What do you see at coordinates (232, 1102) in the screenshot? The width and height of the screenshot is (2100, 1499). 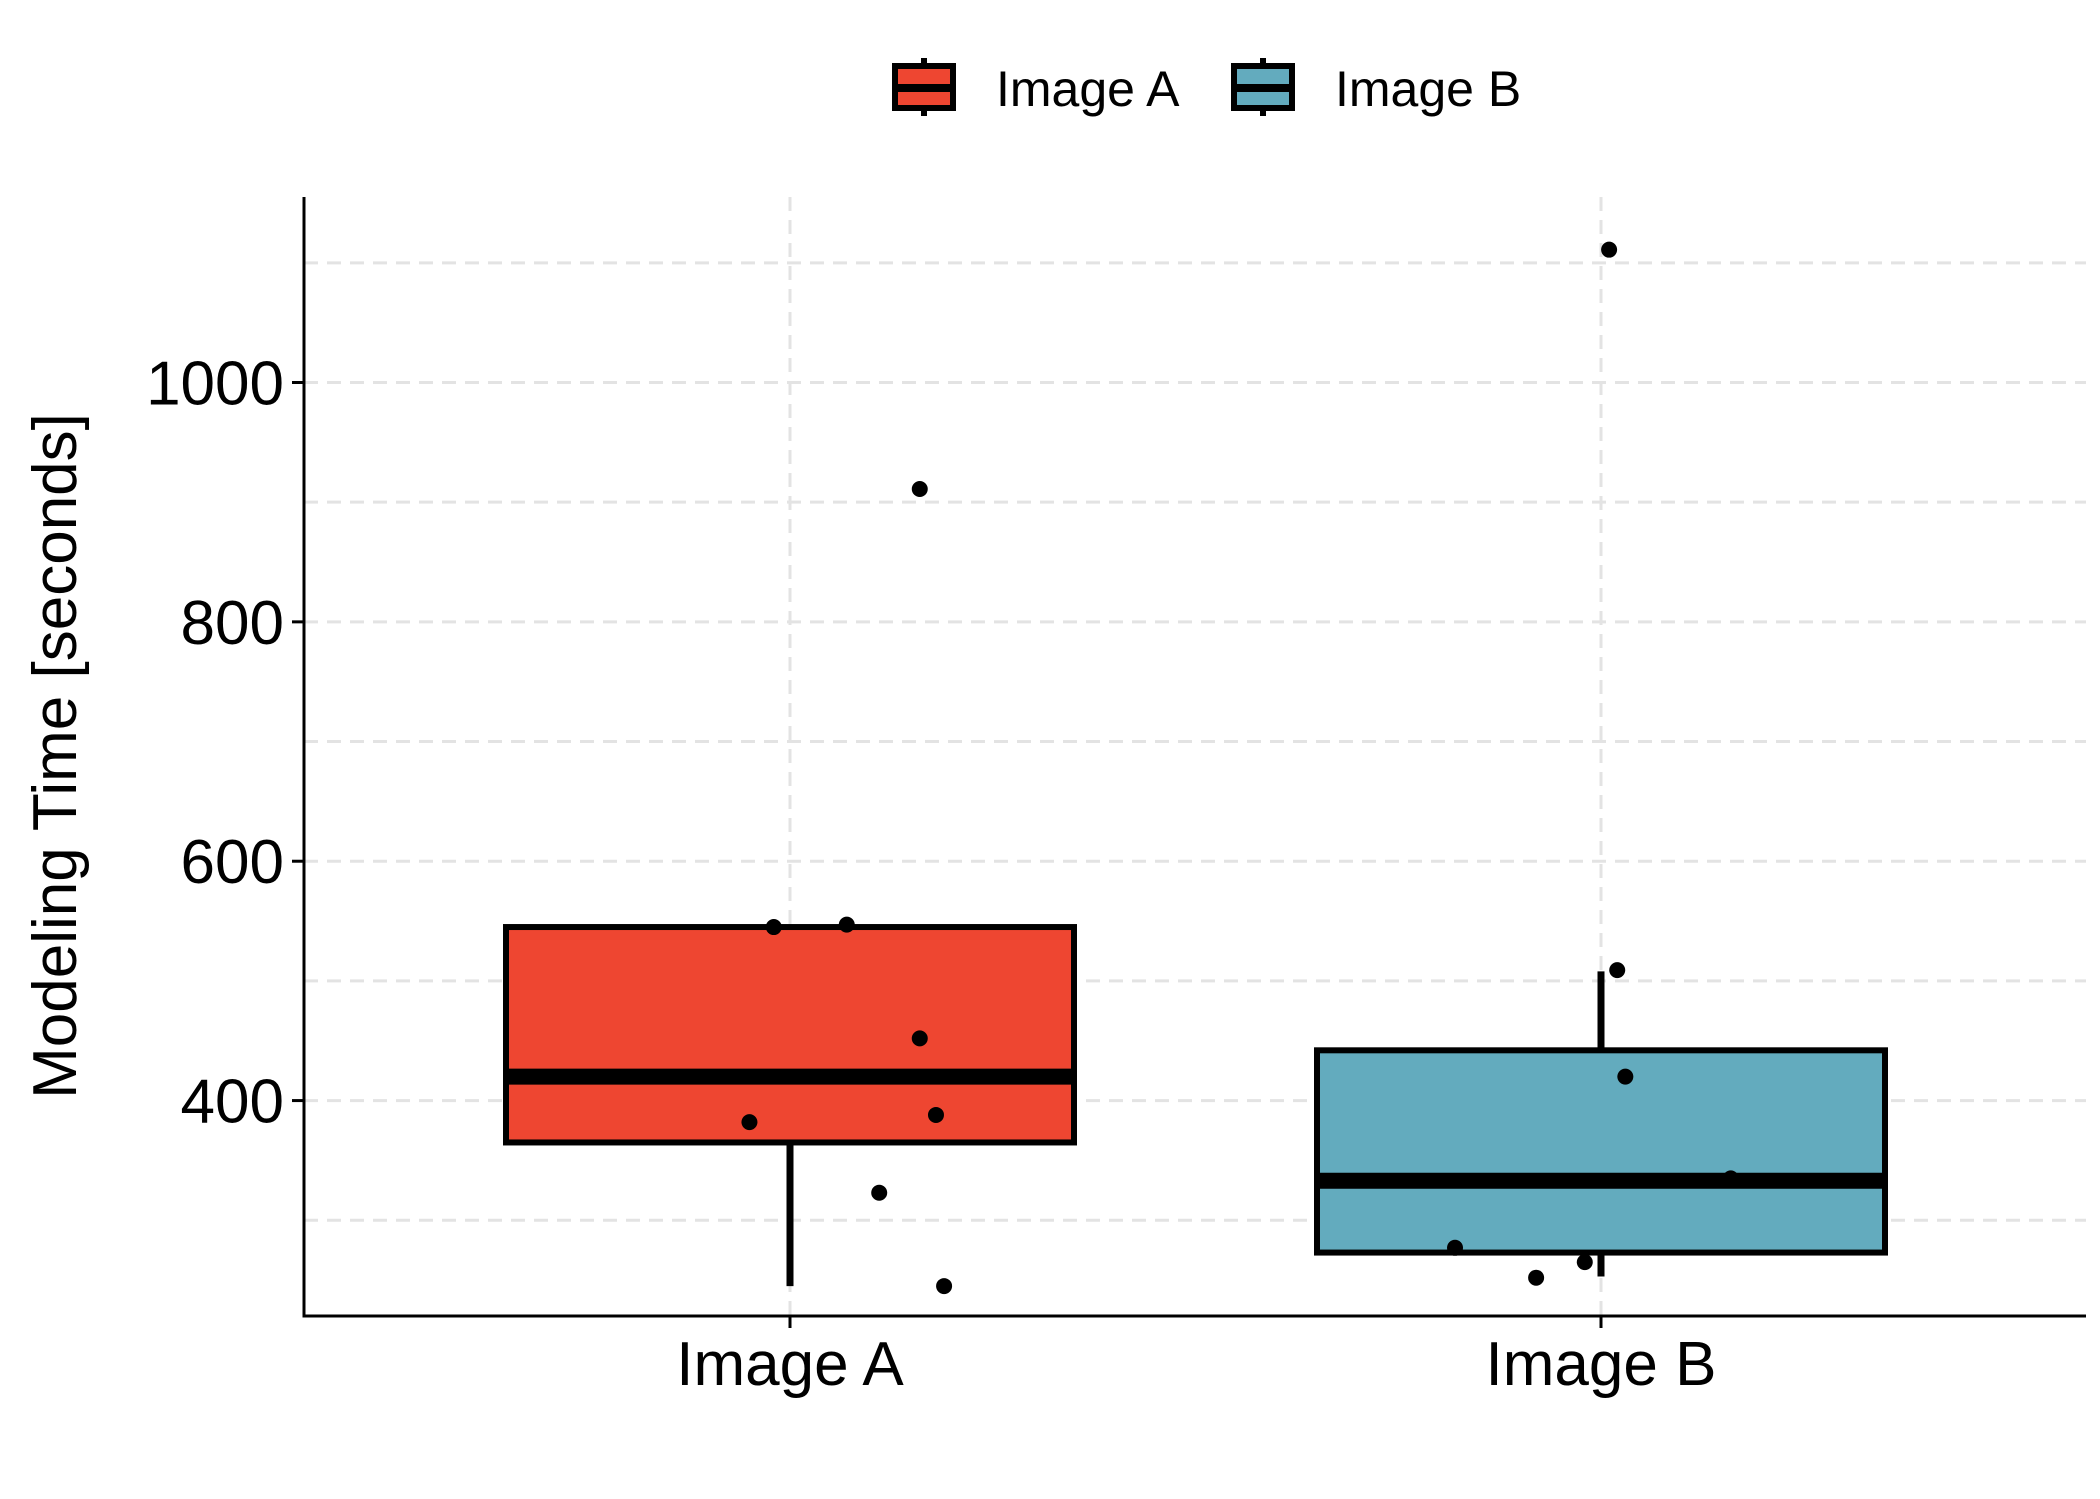 I see `y-tick-label: 400` at bounding box center [232, 1102].